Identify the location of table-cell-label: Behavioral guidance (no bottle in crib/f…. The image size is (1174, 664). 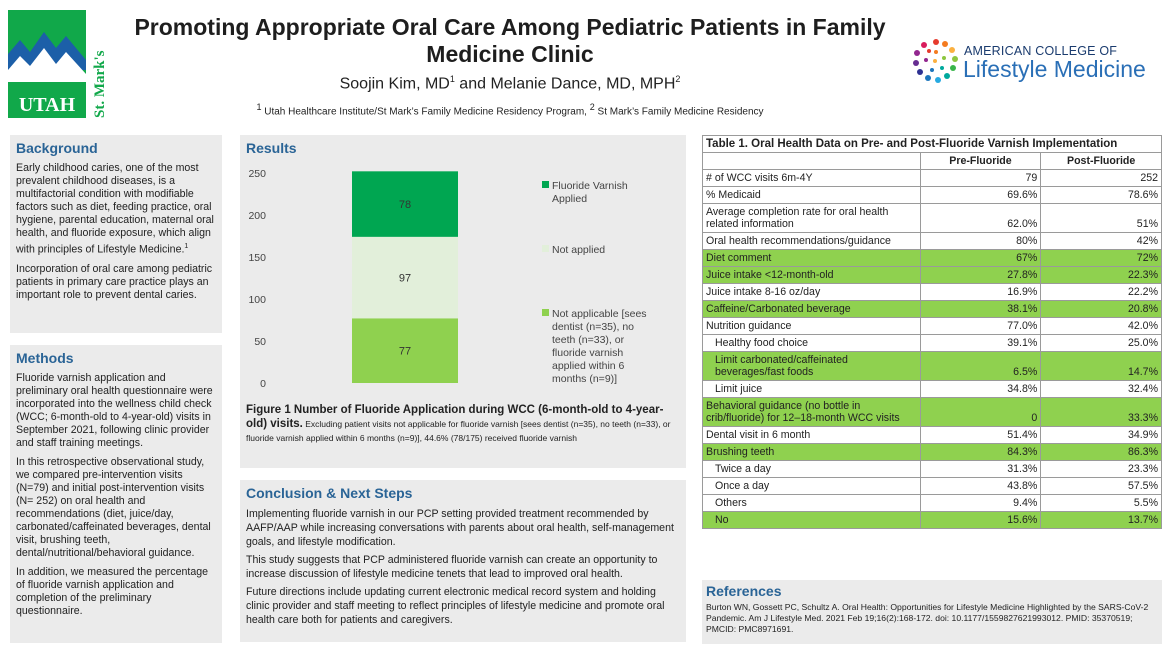
(811, 412).